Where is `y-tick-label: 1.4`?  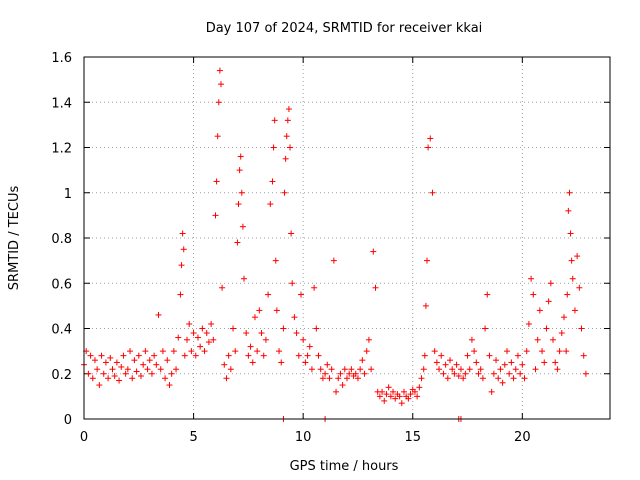
y-tick-label: 1.4 is located at coordinates (61, 103).